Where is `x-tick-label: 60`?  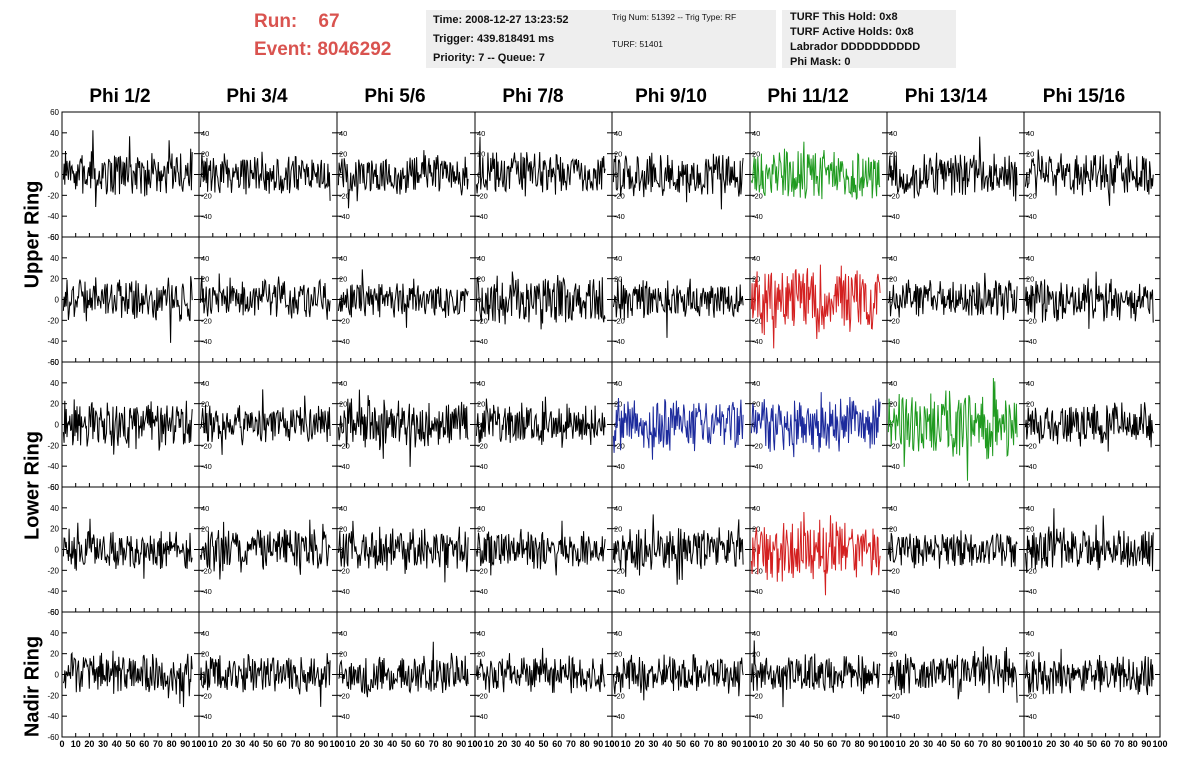
x-tick-label: 60 is located at coordinates (557, 744).